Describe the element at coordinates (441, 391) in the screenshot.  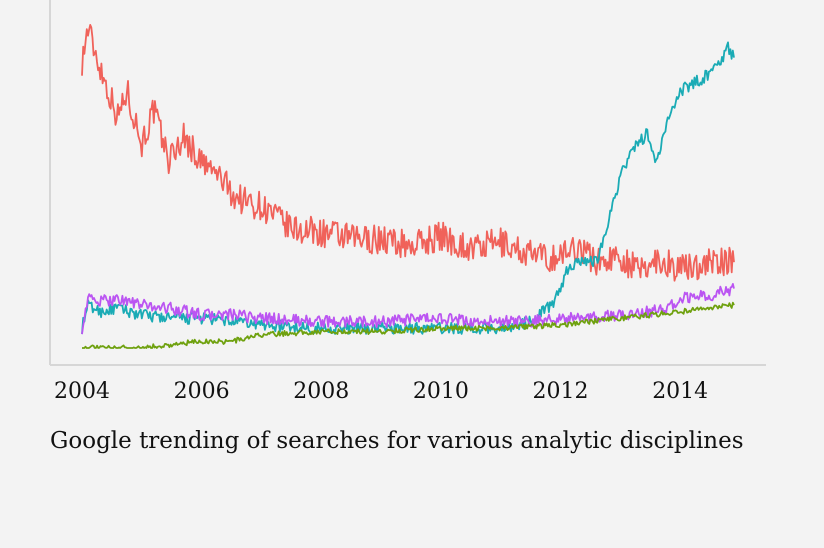
I see `x-tick-label: 2010` at that location.